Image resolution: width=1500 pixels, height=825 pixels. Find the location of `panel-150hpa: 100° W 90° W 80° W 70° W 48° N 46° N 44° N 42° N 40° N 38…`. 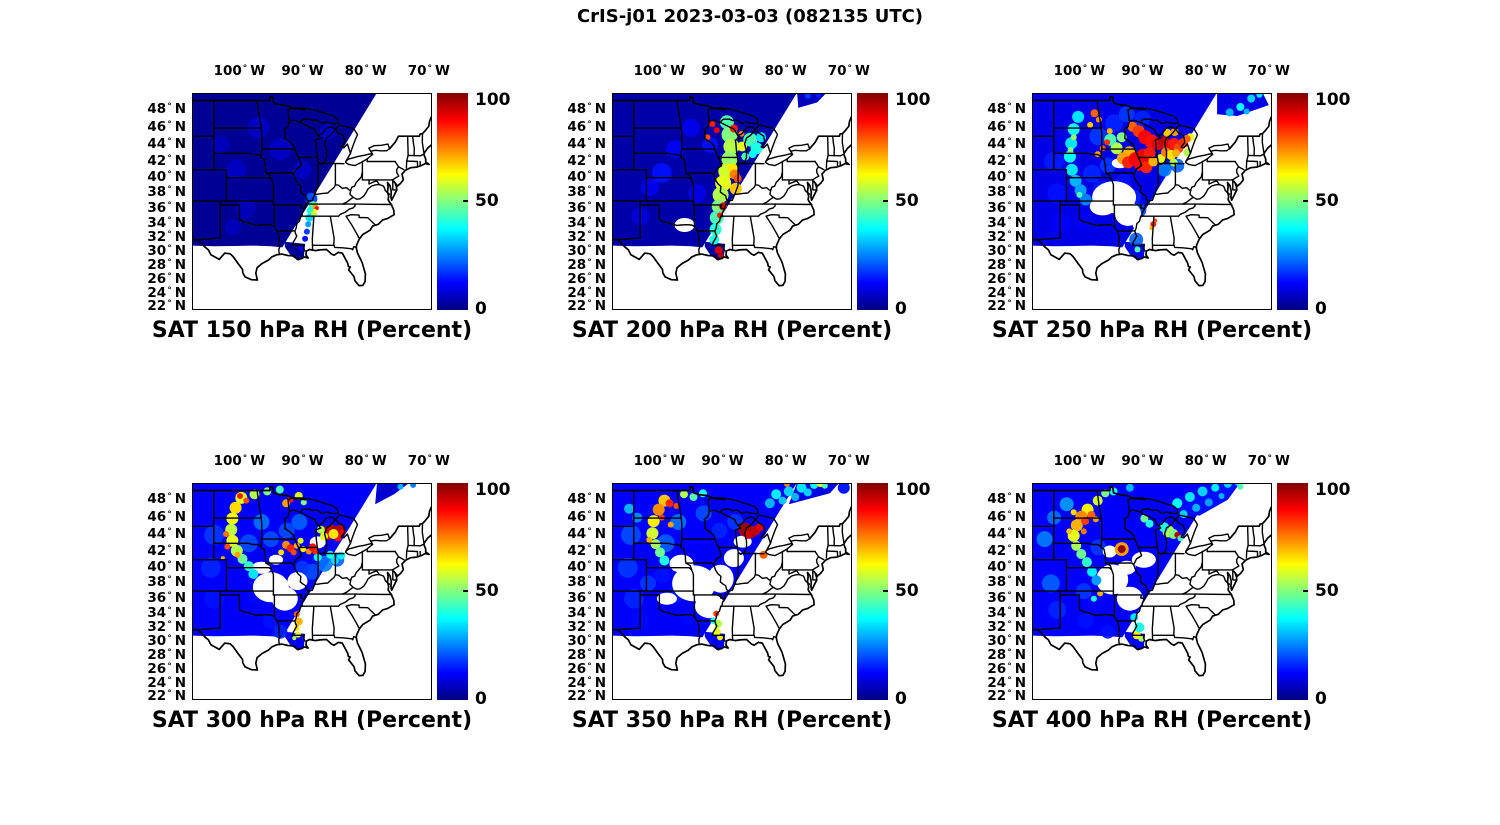

panel-150hpa: 100° W 90° W 80° W 70° W 48° N 46° N 44° N 42° N 40° N 38… is located at coordinates (317, 208).